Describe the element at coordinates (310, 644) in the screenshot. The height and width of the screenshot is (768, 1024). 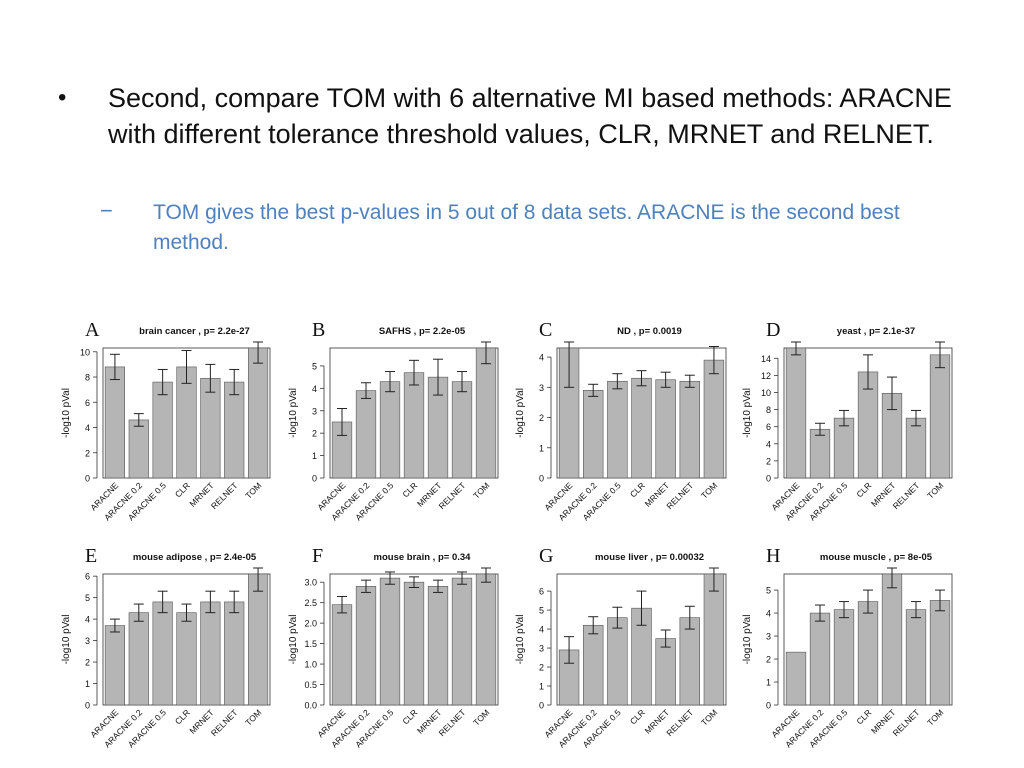
I see `y-tick-label: 1.5` at that location.